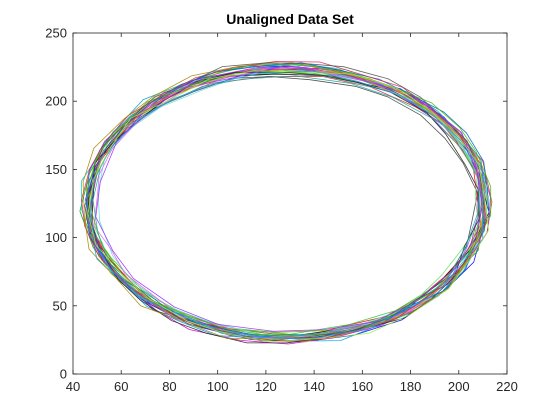  I want to click on y-tick-label: 100, so click(56, 237).